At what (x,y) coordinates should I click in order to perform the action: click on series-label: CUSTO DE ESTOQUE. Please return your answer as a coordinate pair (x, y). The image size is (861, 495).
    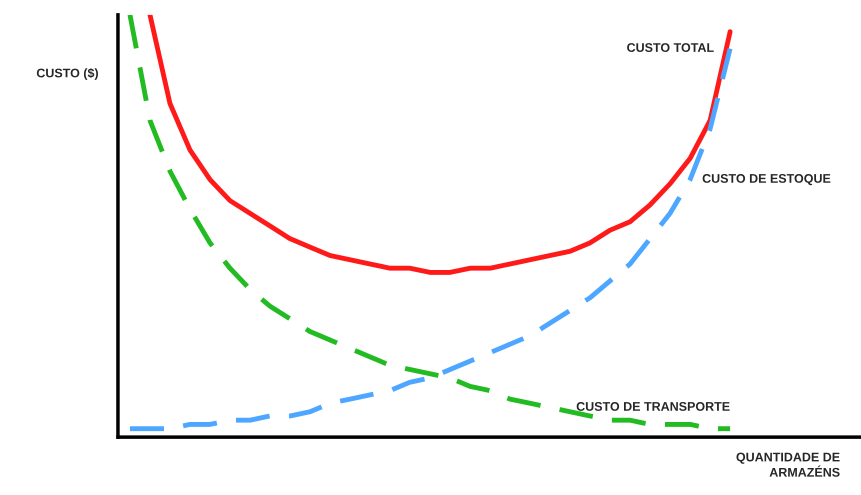
    Looking at the image, I should click on (766, 180).